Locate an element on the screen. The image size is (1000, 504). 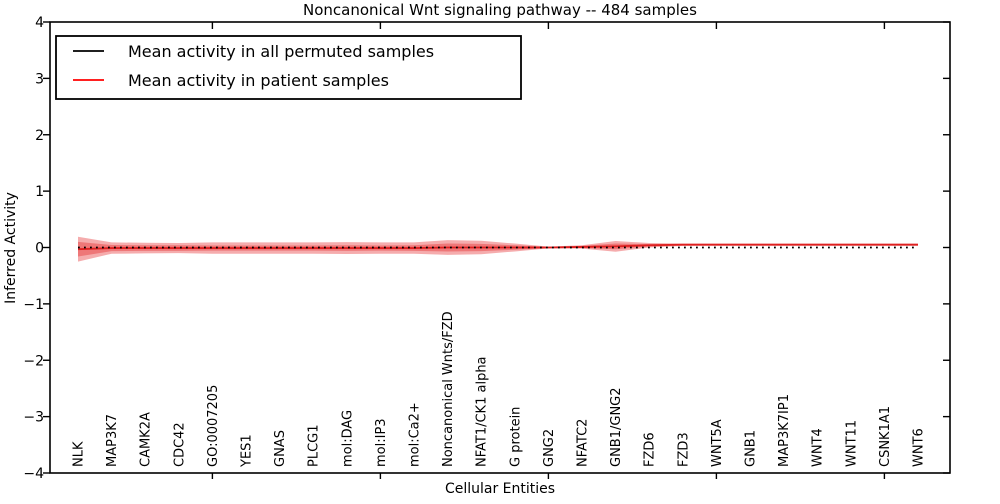
y-tick-label: 0 is located at coordinates (39, 249).